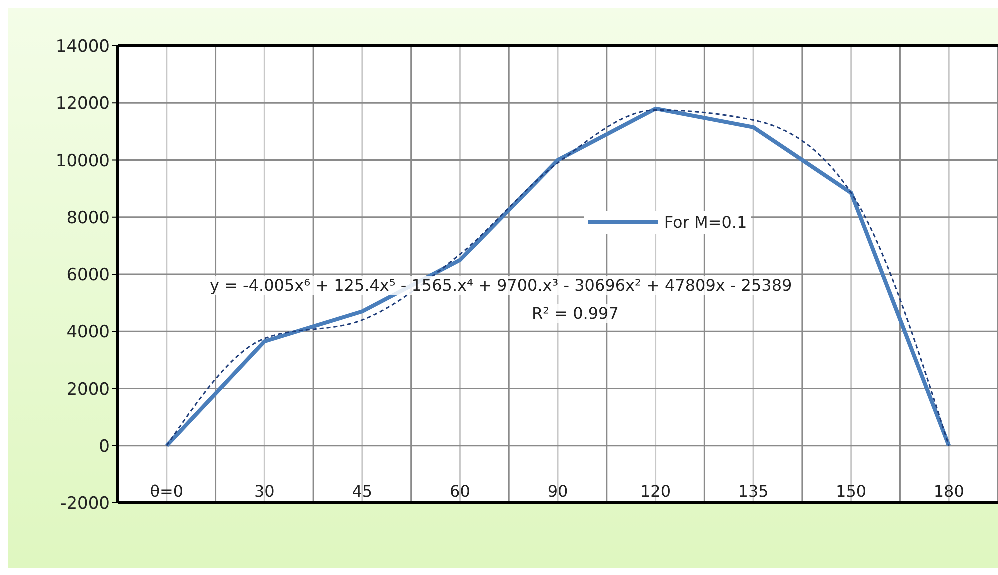 The image size is (998, 575). What do you see at coordinates (656, 491) in the screenshot?
I see `x-tick-label: 120` at bounding box center [656, 491].